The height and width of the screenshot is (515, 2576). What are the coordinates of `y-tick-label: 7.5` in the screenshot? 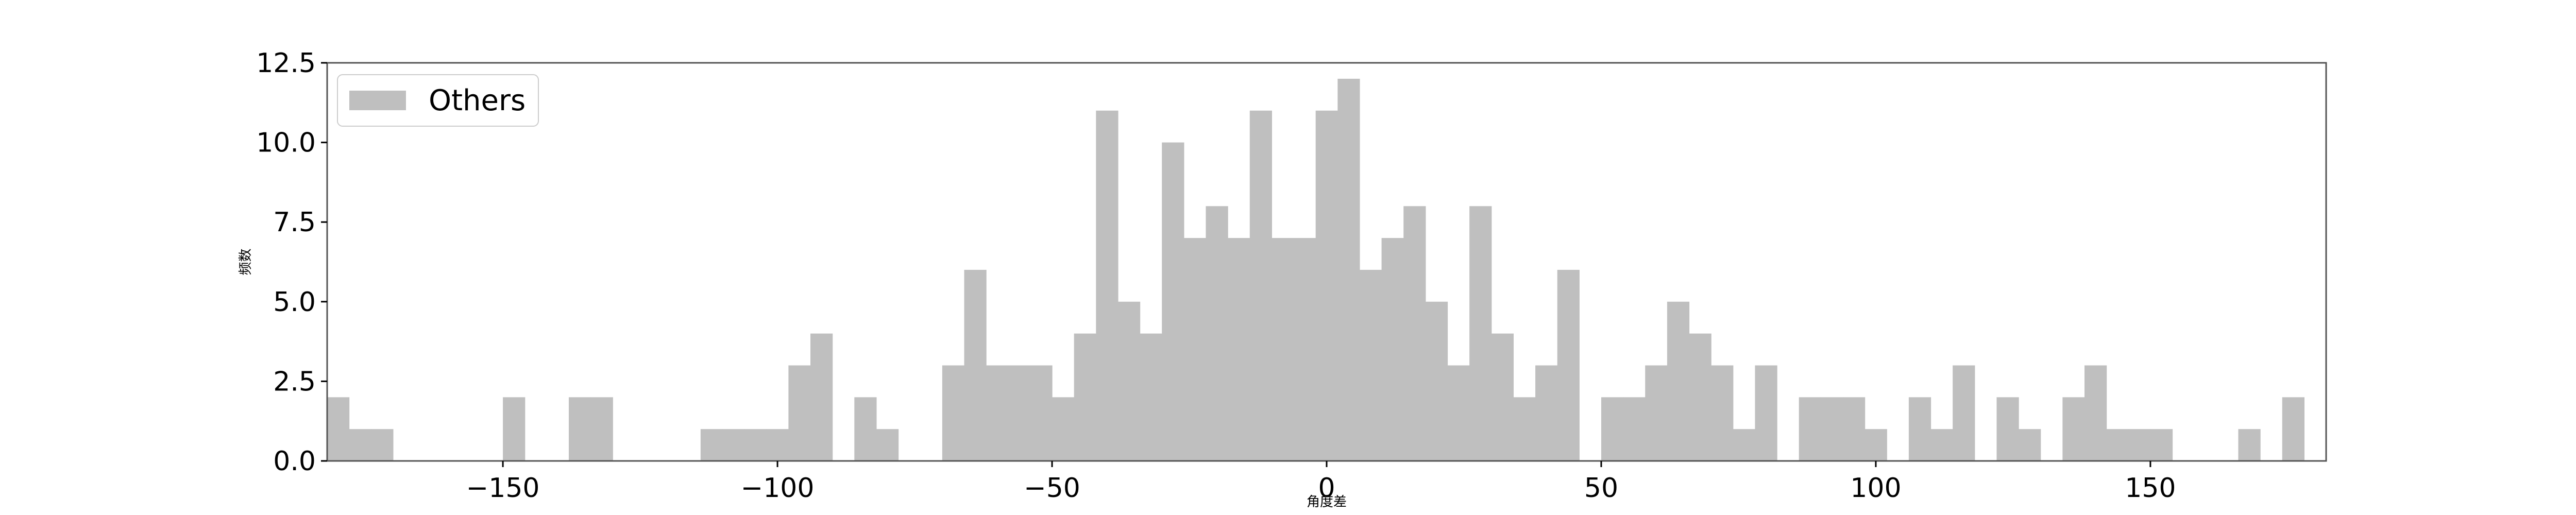 It's located at (294, 222).